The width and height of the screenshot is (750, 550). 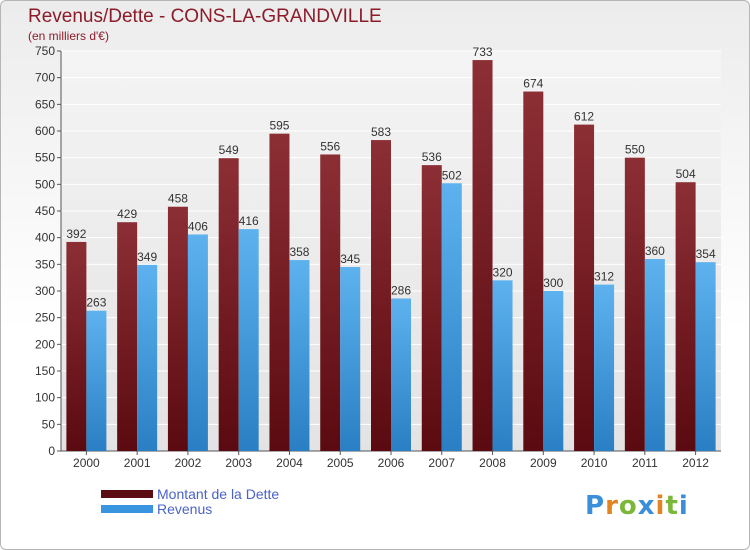 I want to click on data-label-revenus: 502, so click(x=452, y=175).